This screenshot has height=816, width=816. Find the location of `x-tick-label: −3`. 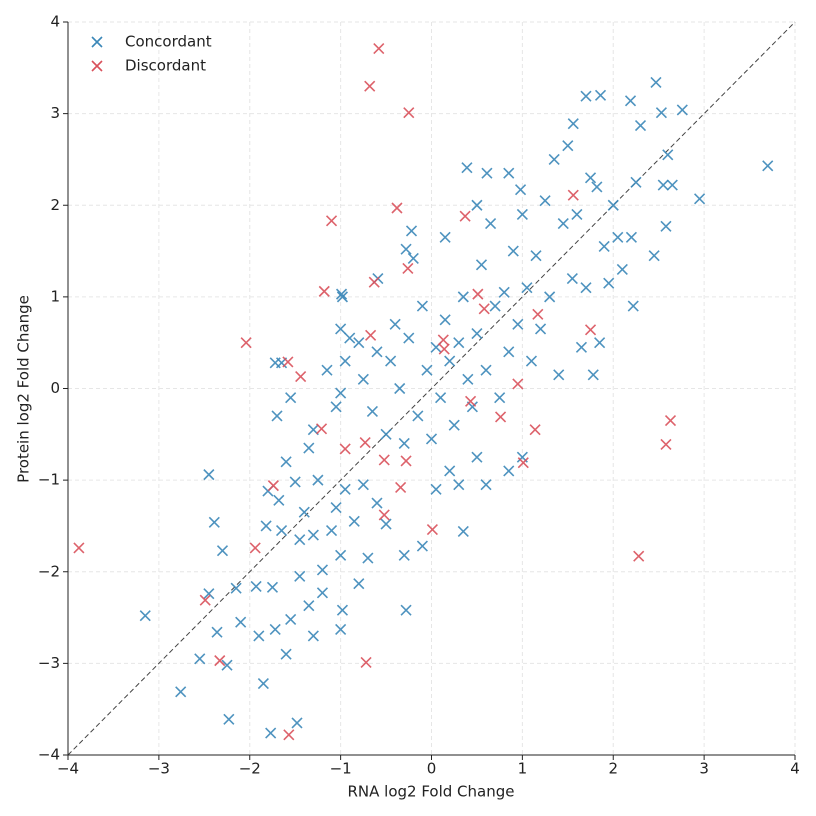

x-tick-label: −3 is located at coordinates (159, 769).